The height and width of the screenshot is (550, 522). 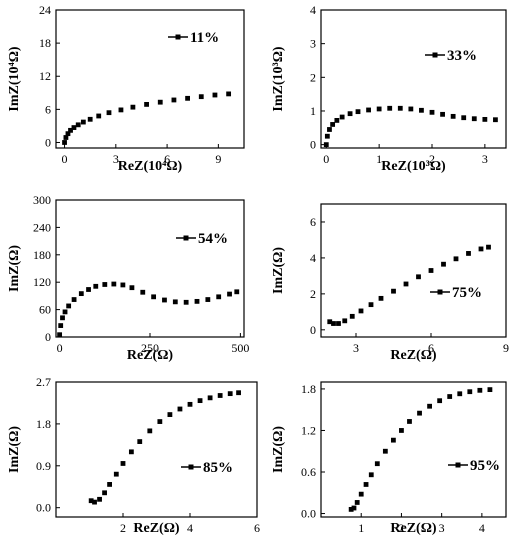 I want to click on x-tick-label: 9, so click(x=218, y=159).